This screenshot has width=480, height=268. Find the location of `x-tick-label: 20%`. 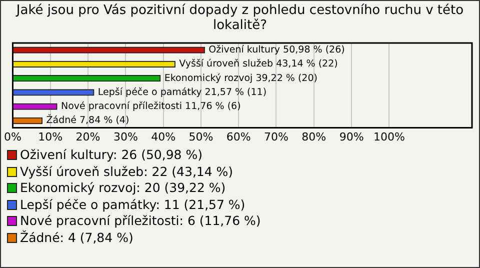

x-tick-label: 20% is located at coordinates (88, 137).